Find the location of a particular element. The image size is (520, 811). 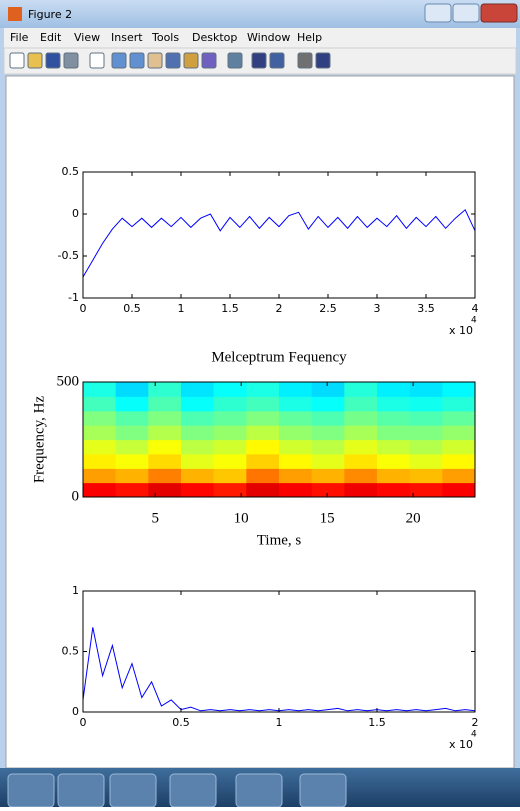

menu-bar is located at coordinates (260, 38).